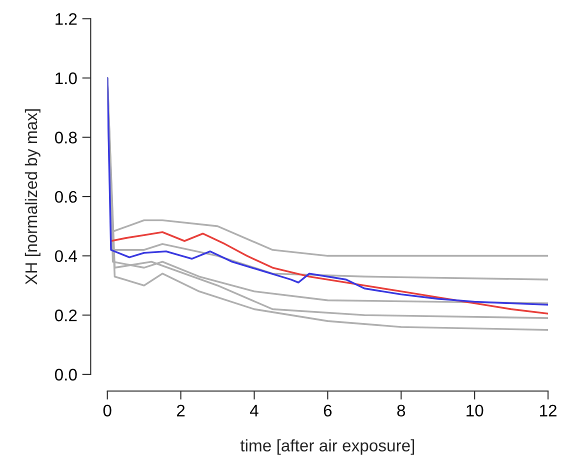 The width and height of the screenshot is (565, 468). I want to click on x-tick-label: 12, so click(548, 410).